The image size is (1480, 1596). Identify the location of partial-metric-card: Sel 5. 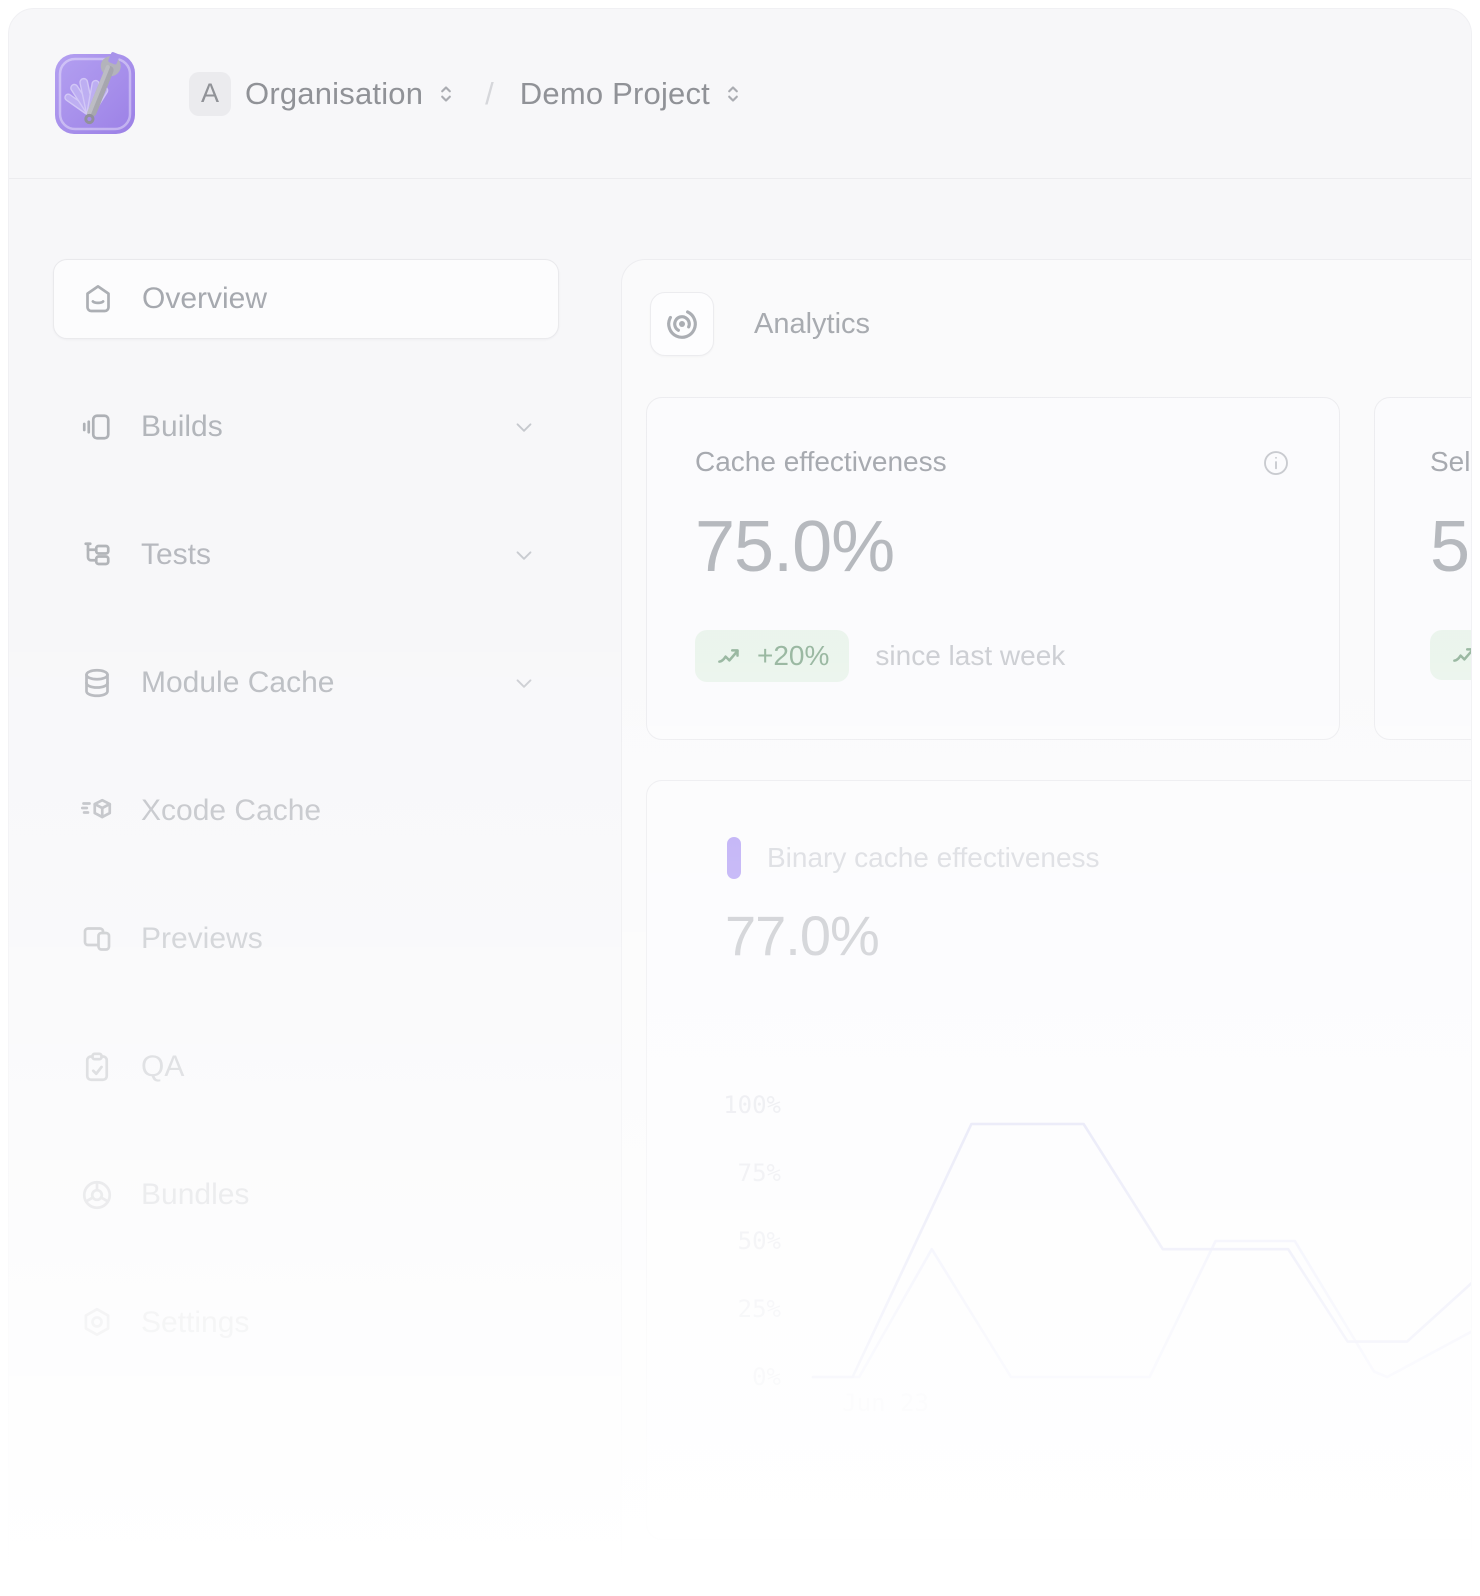
(1422, 568).